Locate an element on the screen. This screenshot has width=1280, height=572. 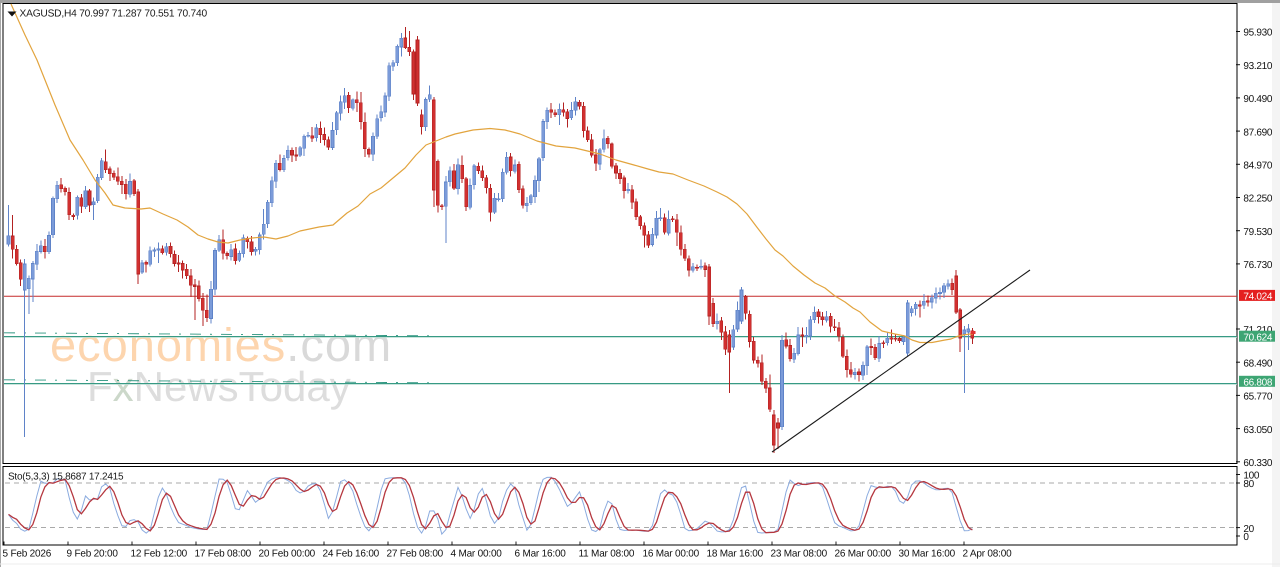
svg-text: 87.690 is located at coordinates (1258, 132).